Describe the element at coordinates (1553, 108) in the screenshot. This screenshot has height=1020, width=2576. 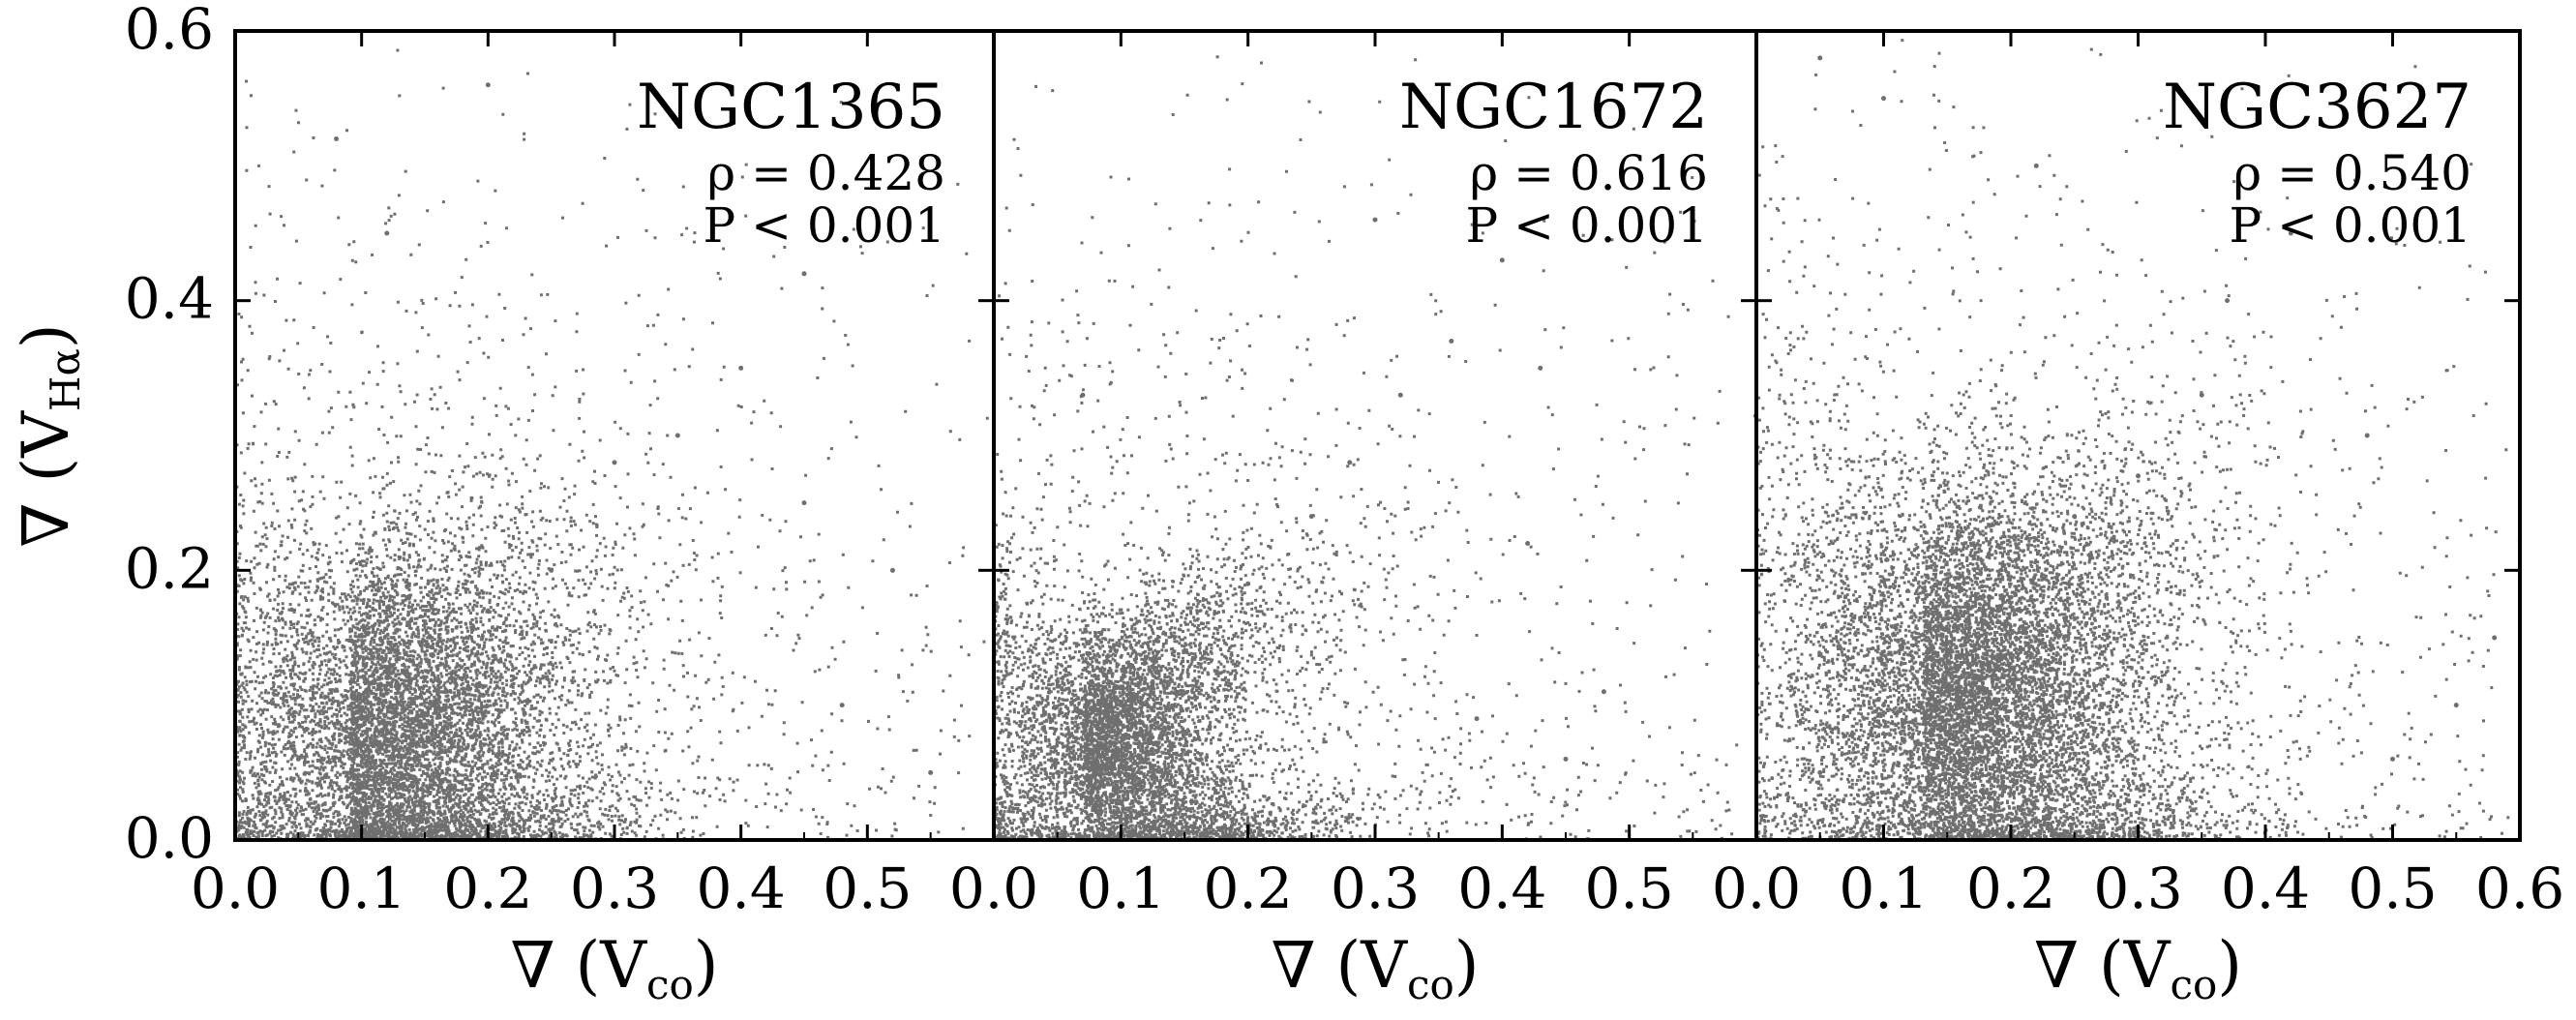
I see `panel-title: NGC1672` at that location.